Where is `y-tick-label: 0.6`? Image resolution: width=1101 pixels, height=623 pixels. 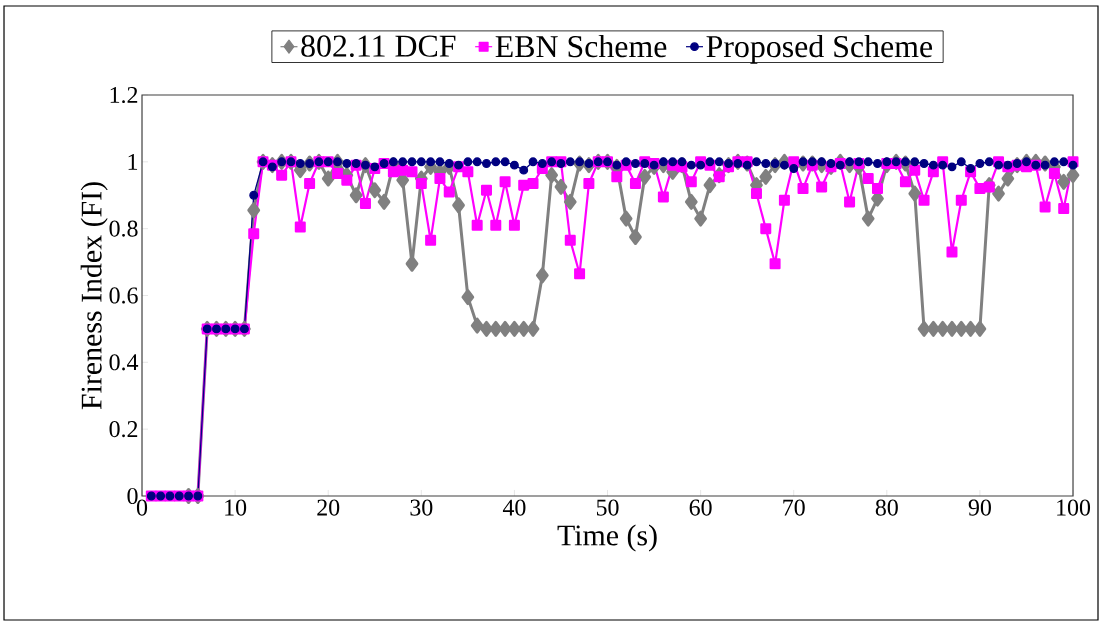
y-tick-label: 0.6 is located at coordinates (123, 295).